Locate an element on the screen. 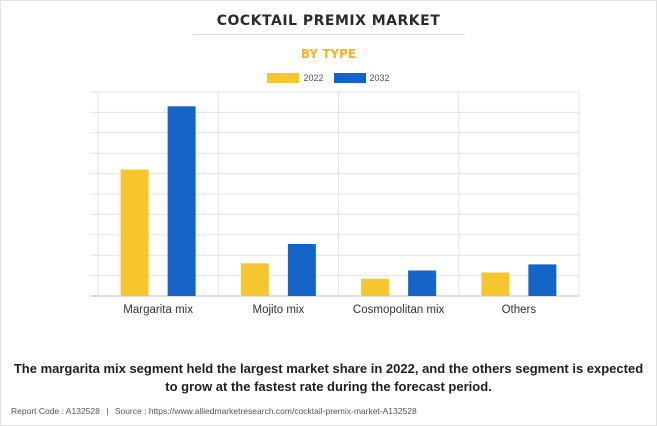  x-tick-label: Mojito mix is located at coordinates (278, 310).